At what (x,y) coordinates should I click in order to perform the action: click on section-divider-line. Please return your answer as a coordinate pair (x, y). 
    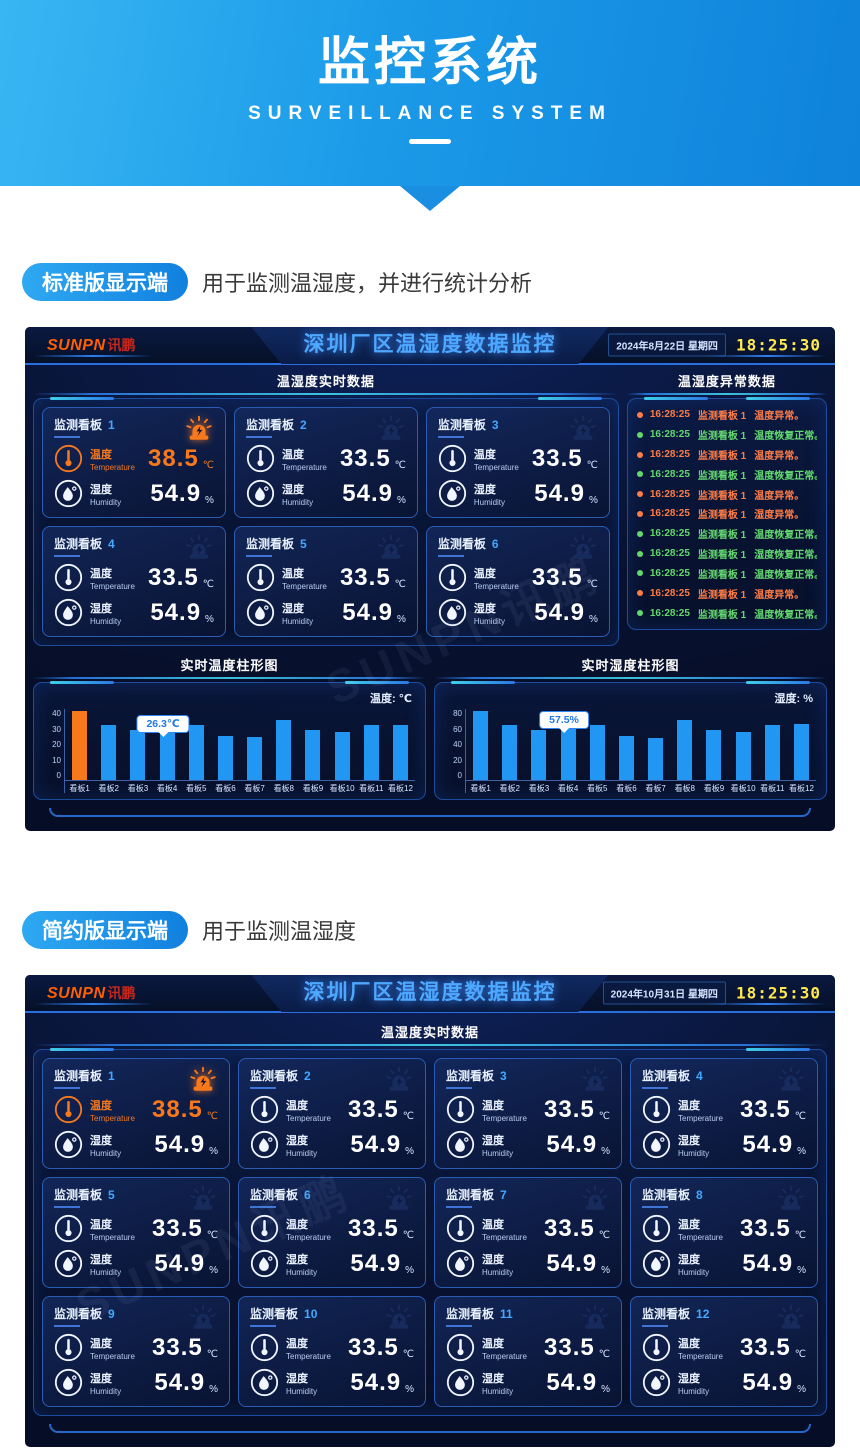
    Looking at the image, I should click on (326, 394).